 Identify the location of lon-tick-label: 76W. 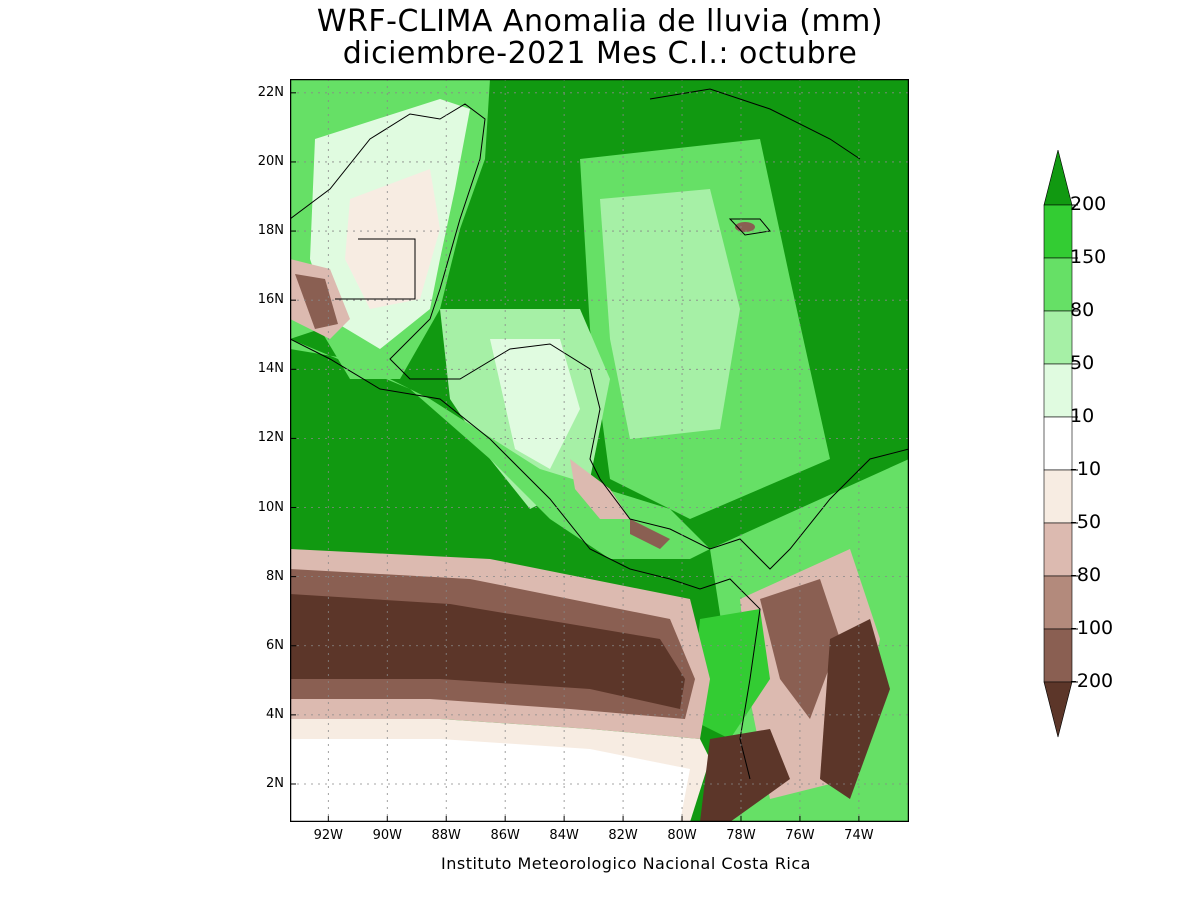
(800, 835).